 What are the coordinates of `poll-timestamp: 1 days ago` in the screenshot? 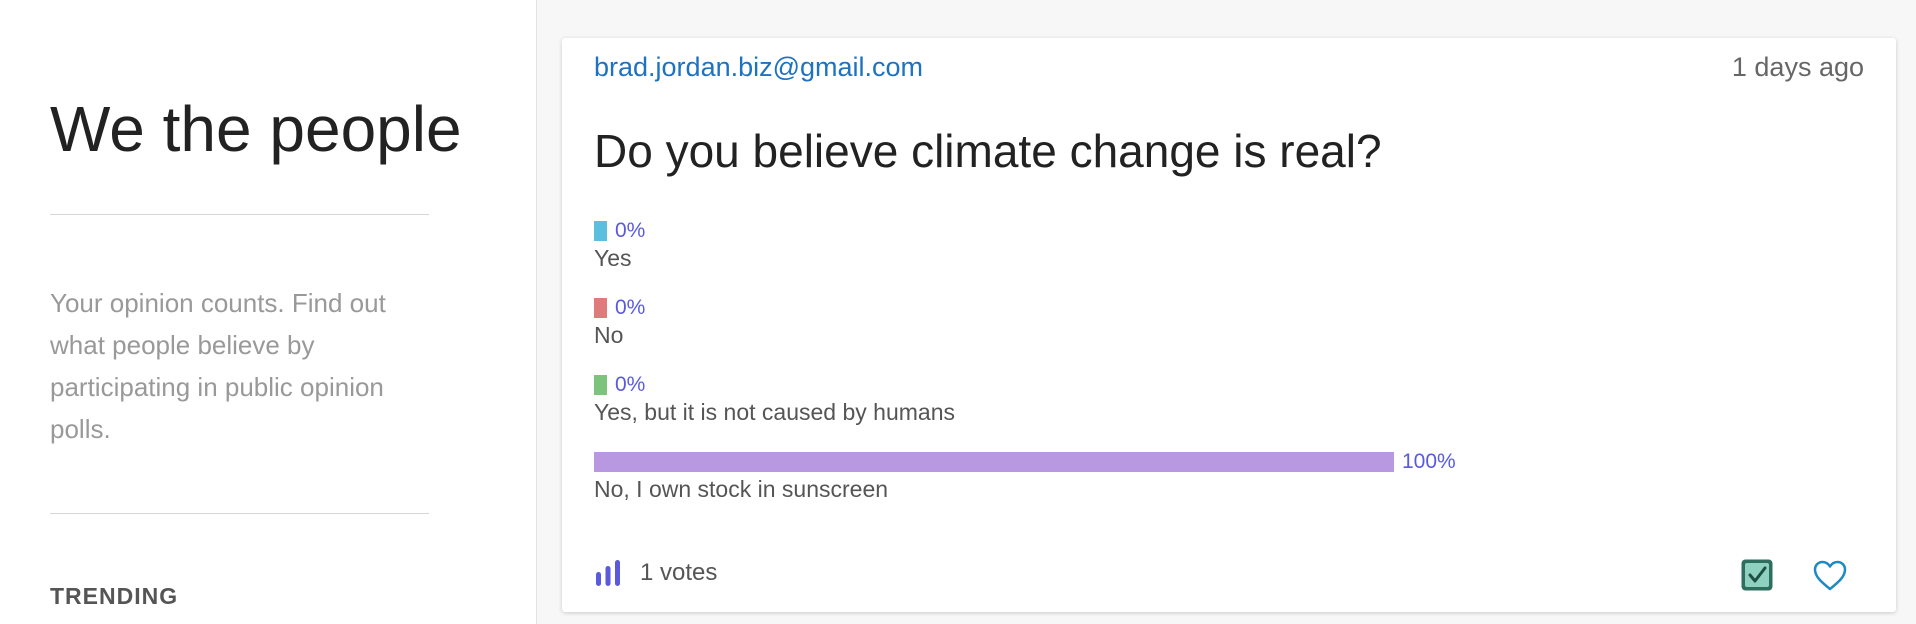 It's located at (1797, 67).